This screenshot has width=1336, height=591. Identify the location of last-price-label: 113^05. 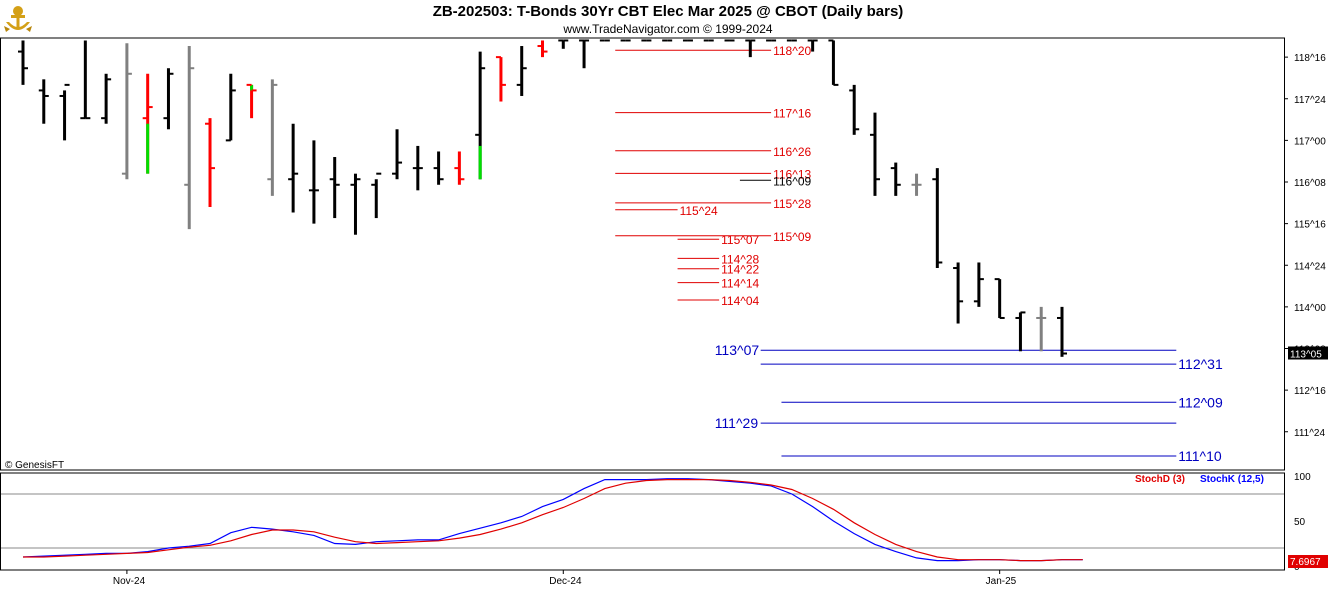
(1306, 354).